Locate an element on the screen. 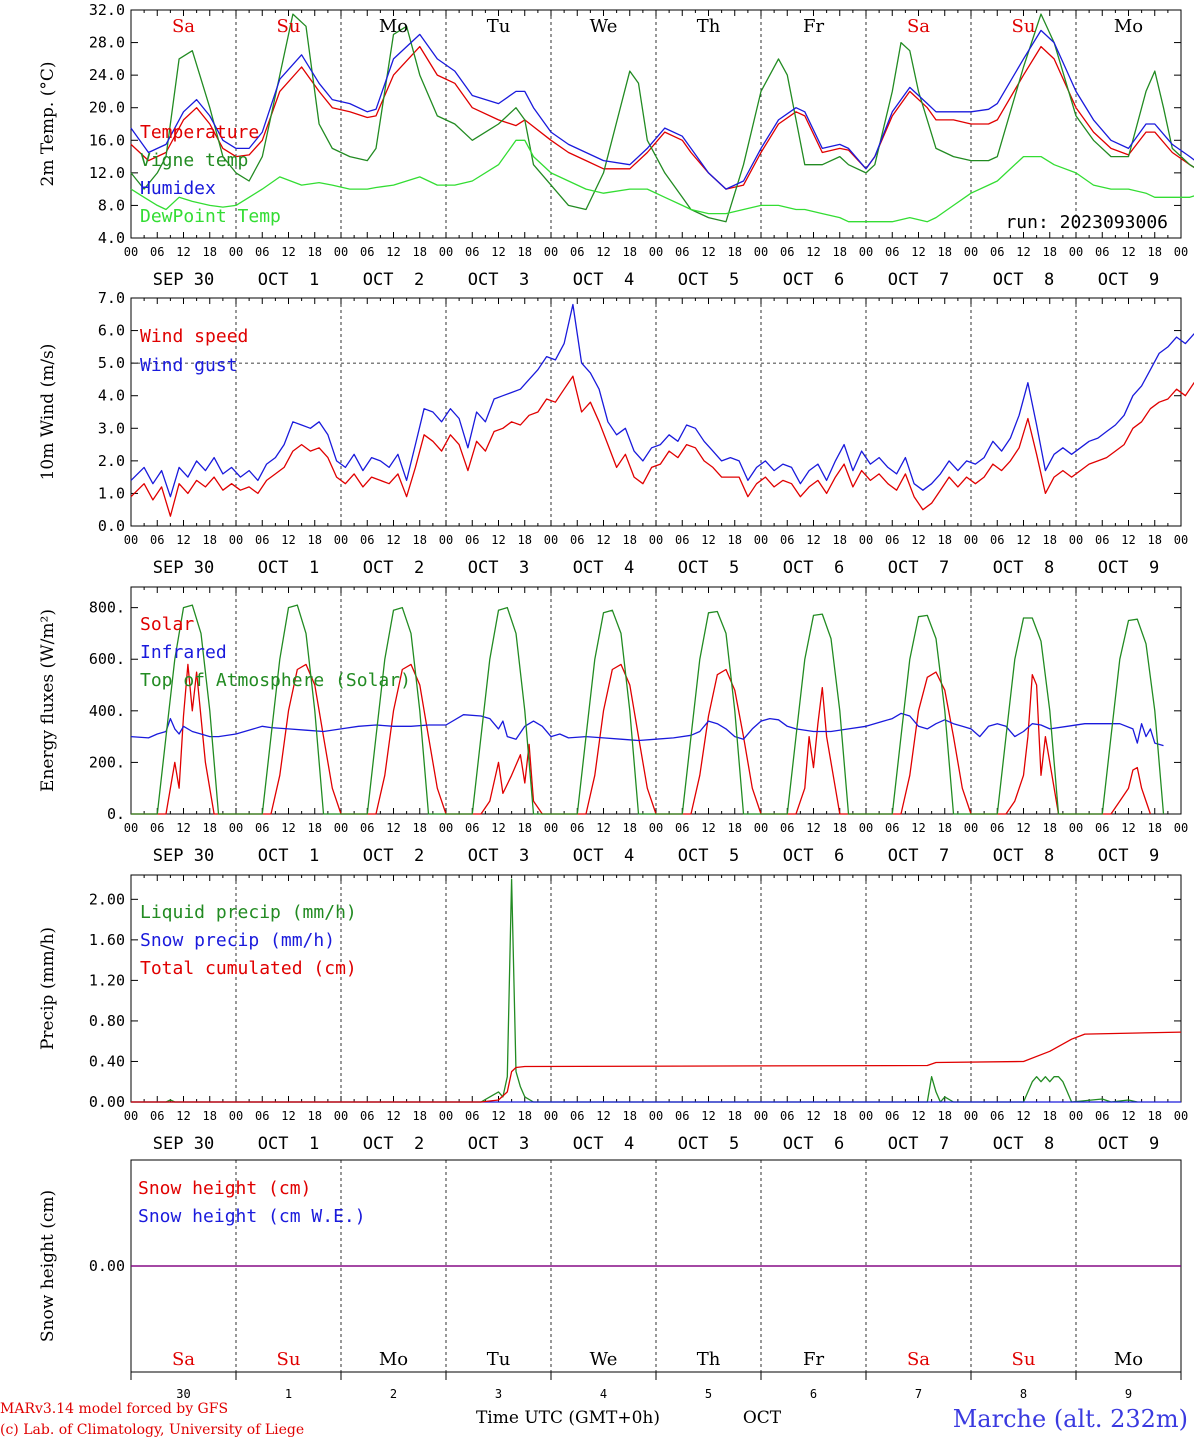 This screenshot has width=1194, height=1440. y-tick-label: 16.0 is located at coordinates (107, 140).